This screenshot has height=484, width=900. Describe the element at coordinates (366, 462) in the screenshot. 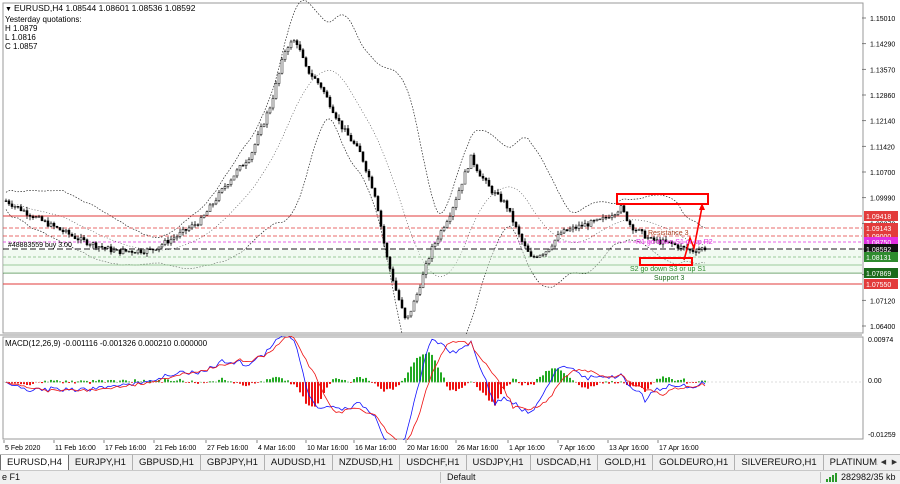

I see `tab-nzdusd-h1: NZDUSD,H1` at that location.